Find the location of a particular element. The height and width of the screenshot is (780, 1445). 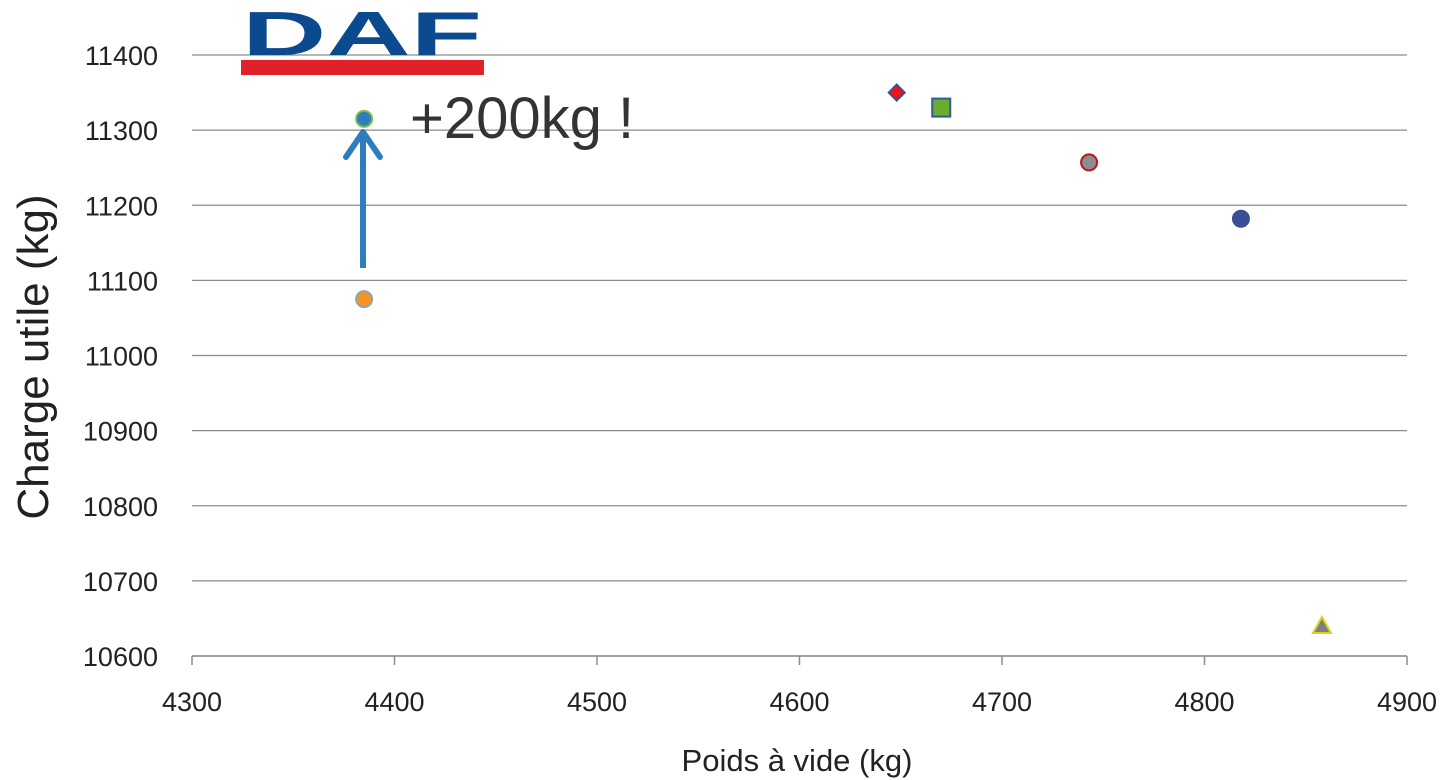

y-tick-label: 10700 is located at coordinates (120, 582).